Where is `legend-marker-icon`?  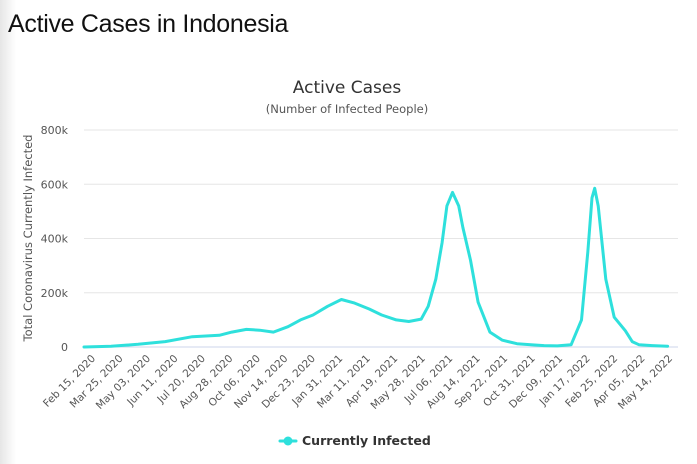 legend-marker-icon is located at coordinates (288, 441).